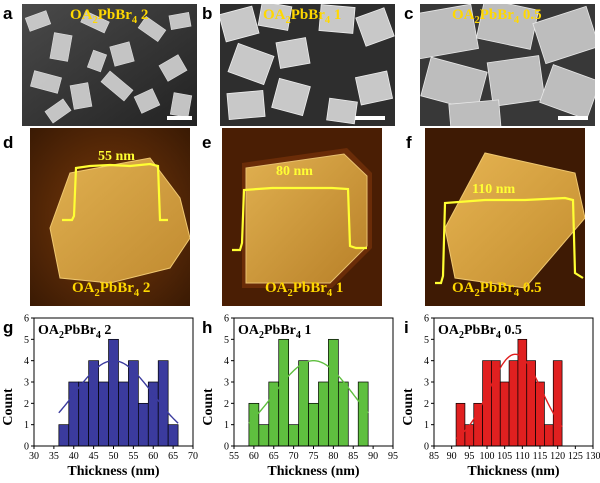  Describe the element at coordinates (207, 327) in the screenshot. I see `panel-letter-h: h` at that location.